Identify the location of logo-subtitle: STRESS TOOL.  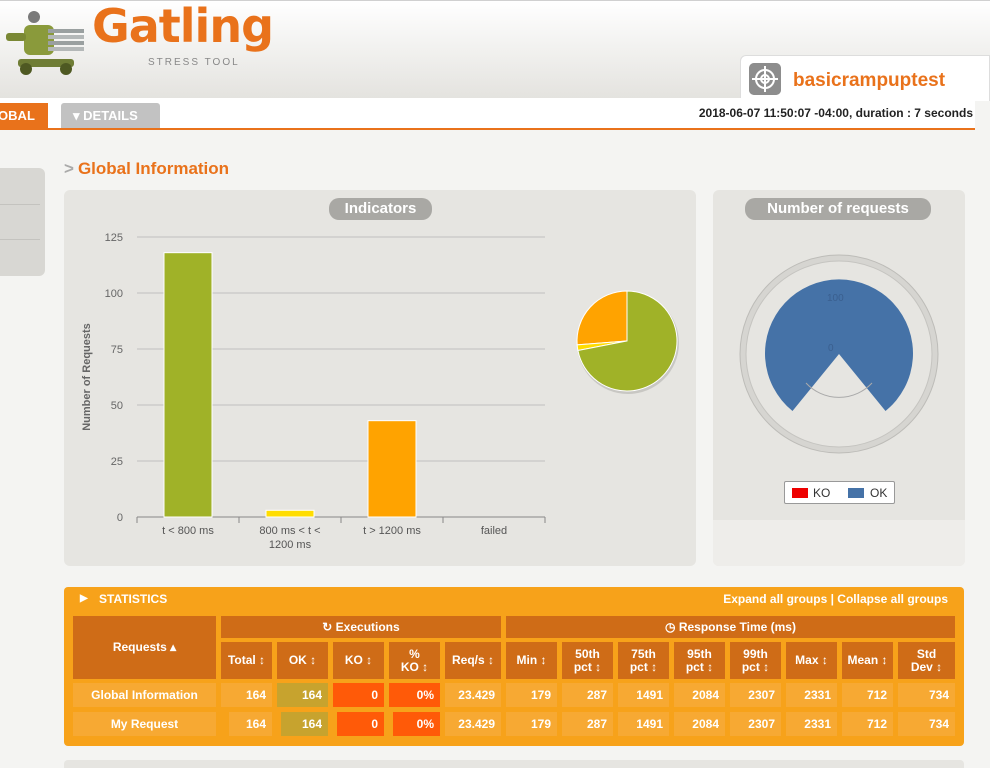
(194, 62).